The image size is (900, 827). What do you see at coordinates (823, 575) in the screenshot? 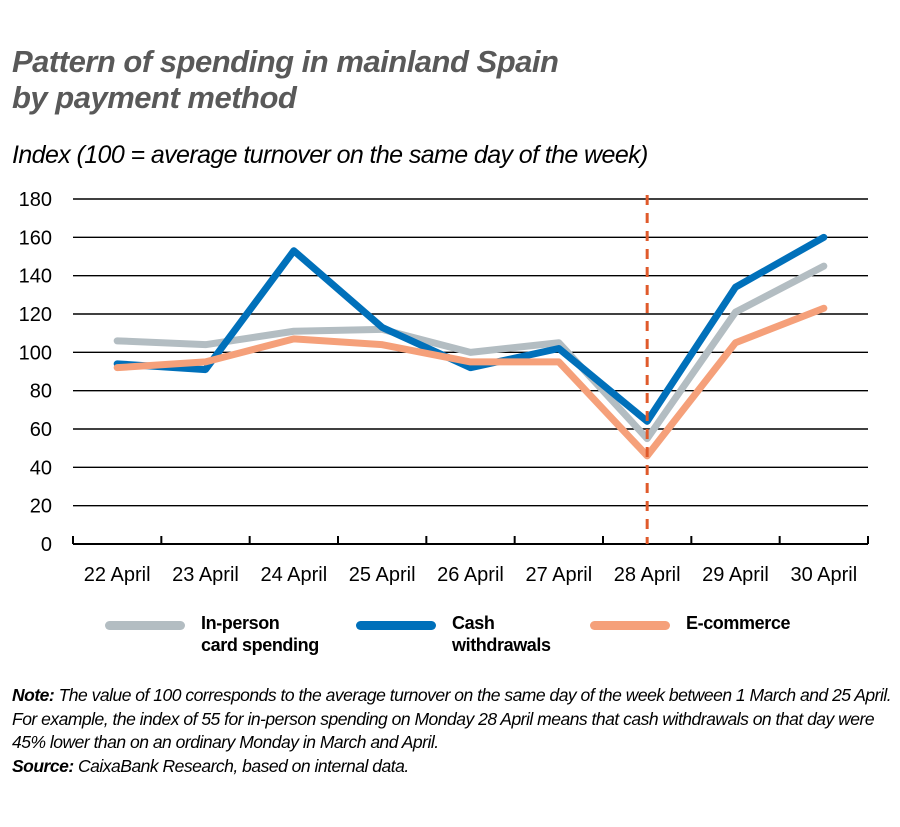
I see `x-tick-label: 30 April` at bounding box center [823, 575].